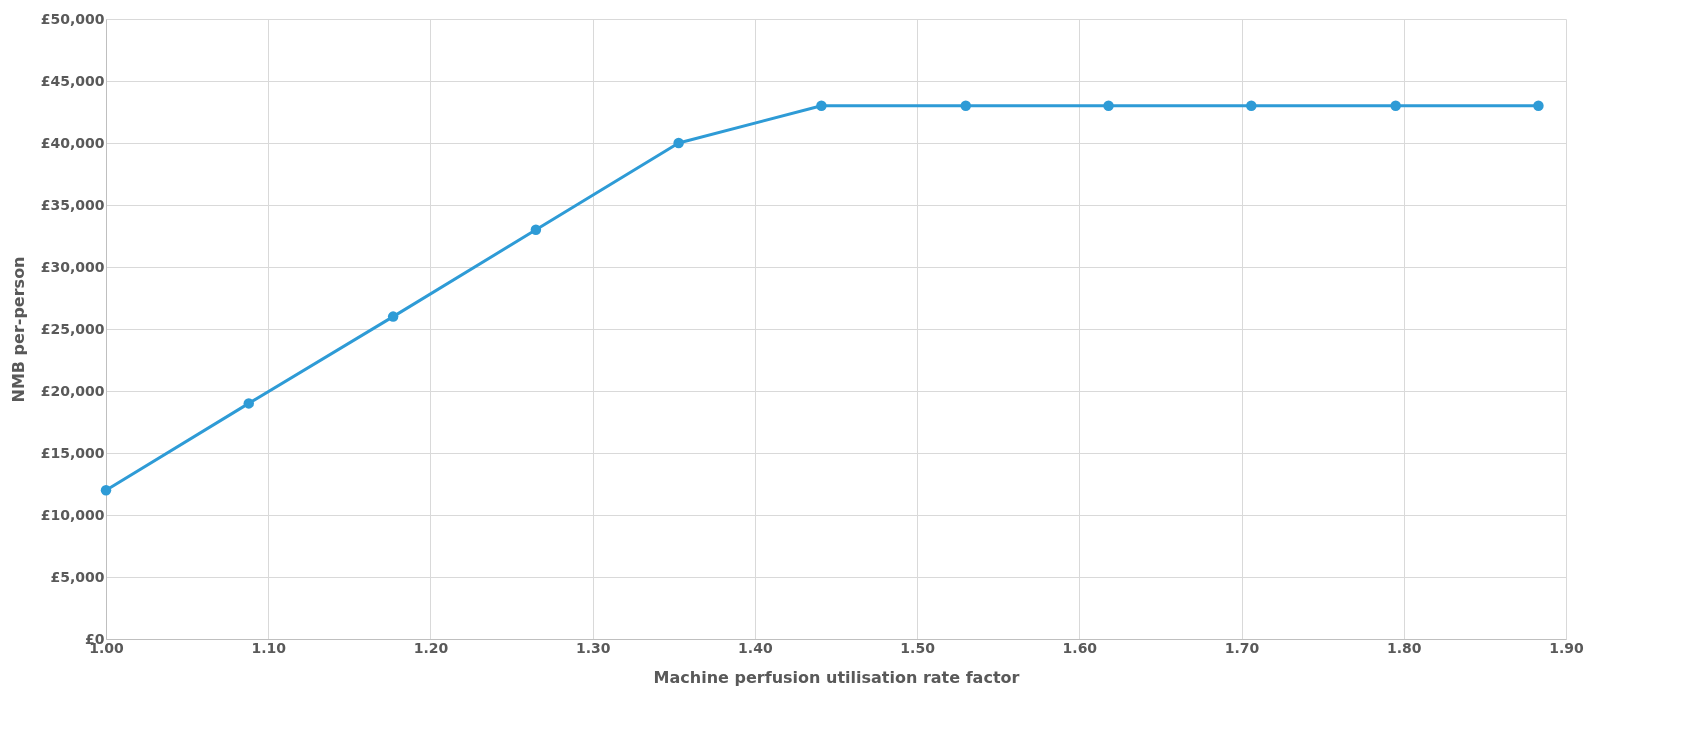 The height and width of the screenshot is (752, 1702). I want to click on y-tick-label: £40,000, so click(72, 142).